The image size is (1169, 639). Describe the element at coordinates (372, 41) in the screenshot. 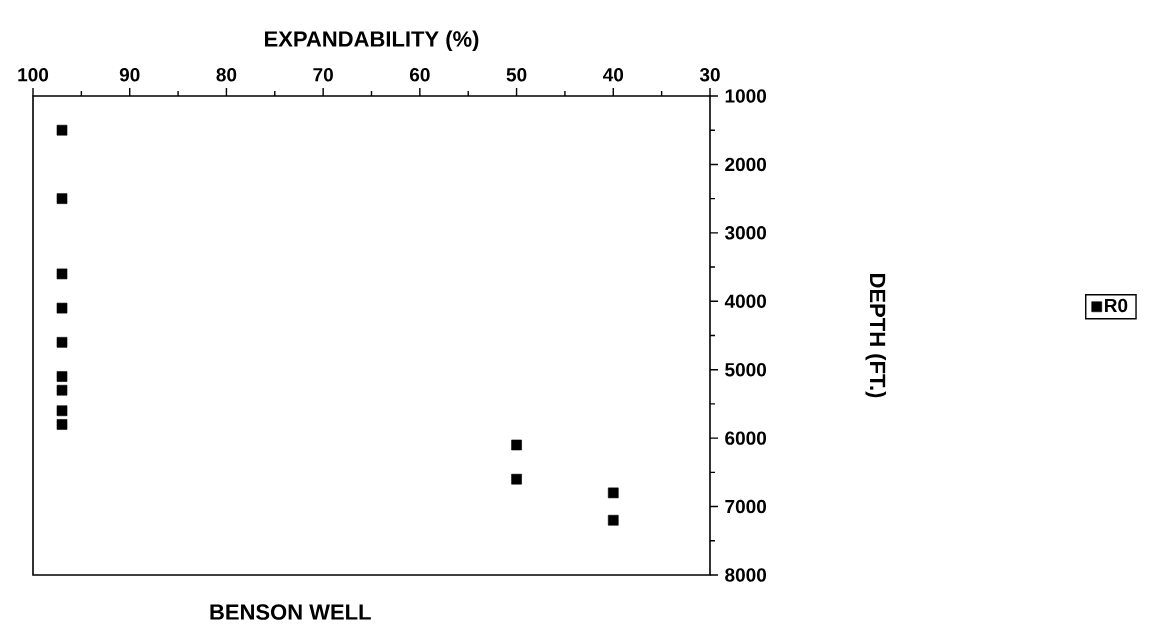

I see `x-axis-title: EXPANDABILITY (%)` at that location.